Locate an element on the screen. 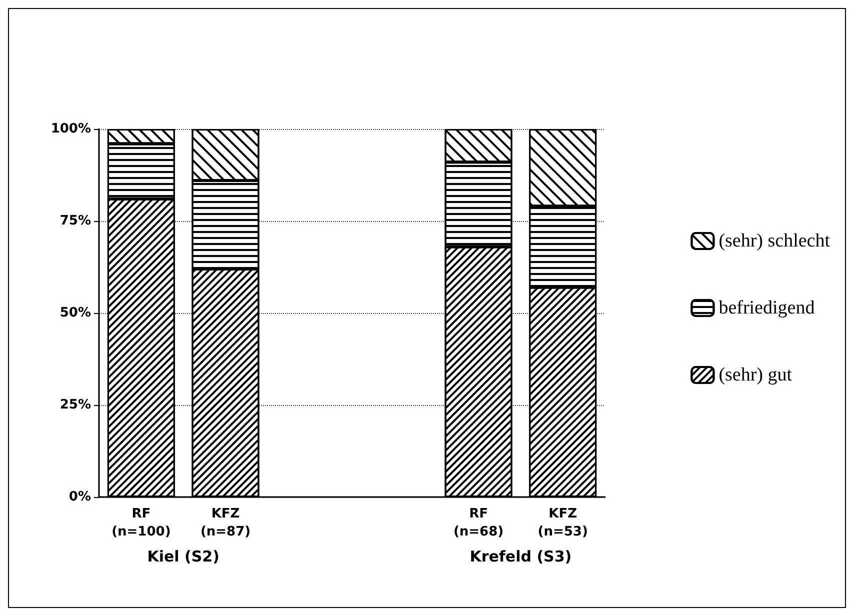 Image resolution: width=854 pixels, height=616 pixels. x-tick-label: KFZ (n=87) is located at coordinates (225, 523).